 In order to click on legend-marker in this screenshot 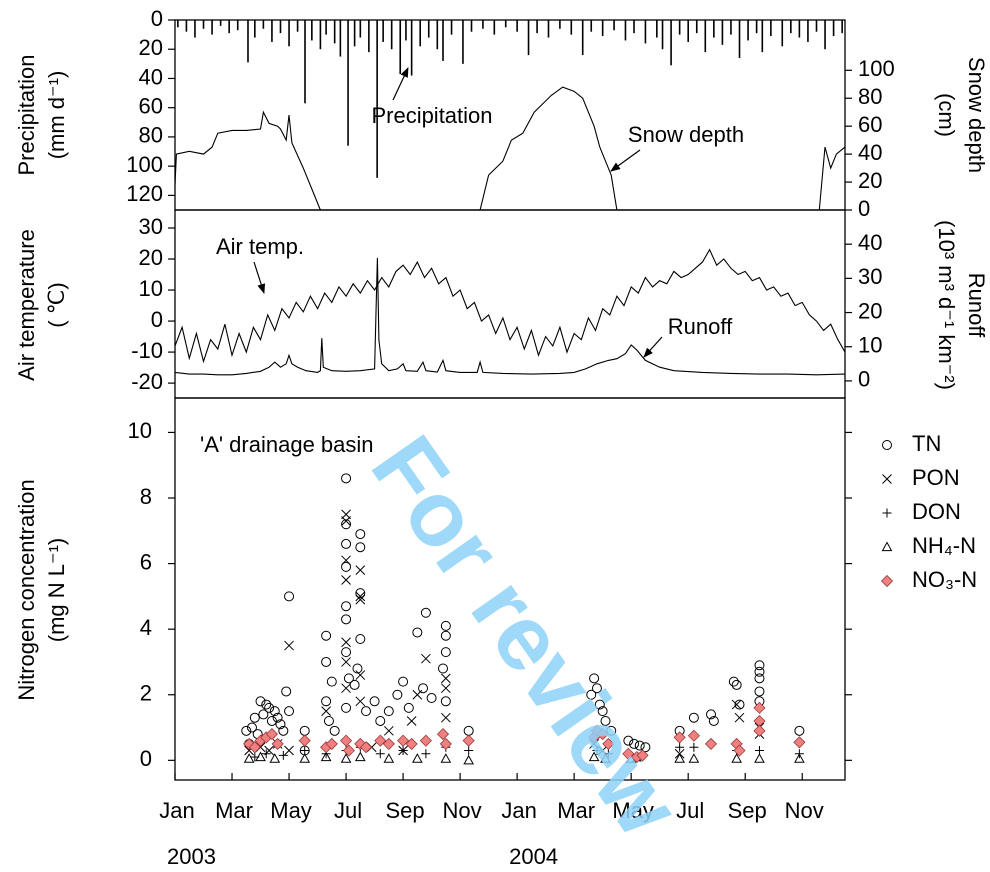, I will do `click(887, 581)`.